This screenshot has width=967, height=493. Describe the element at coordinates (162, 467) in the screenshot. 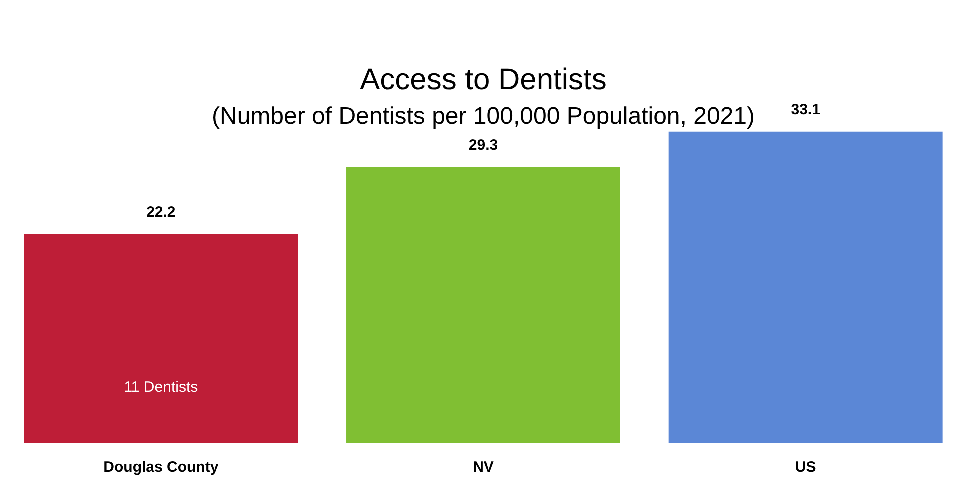

I see `x-tick-label: Douglas County` at that location.